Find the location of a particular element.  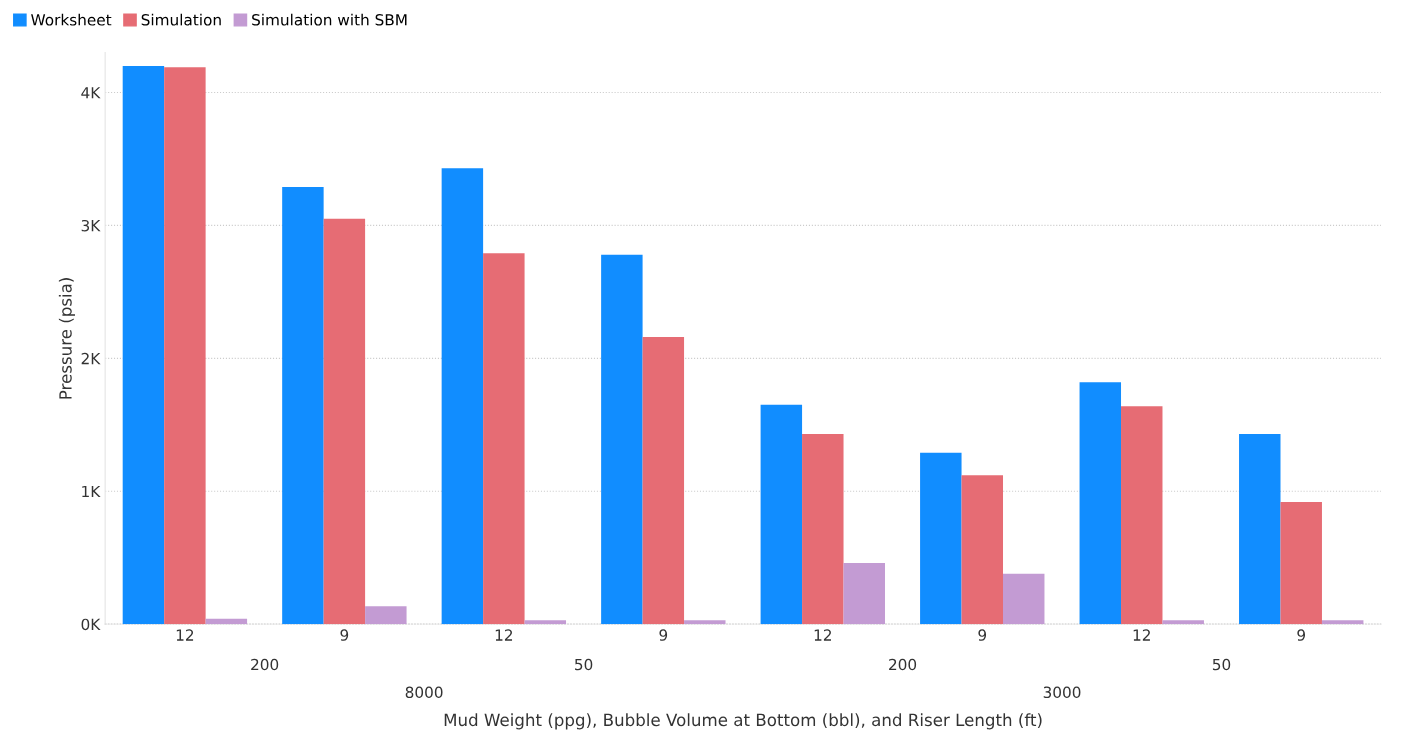

legend-label: Simulation is located at coordinates (181, 19).